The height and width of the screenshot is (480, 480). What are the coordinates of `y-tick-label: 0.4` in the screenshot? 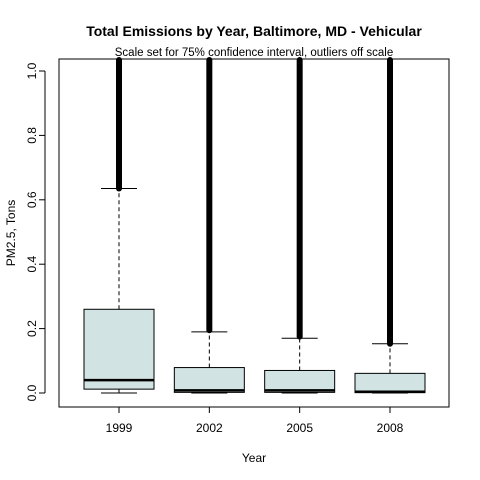 It's located at (32, 264).